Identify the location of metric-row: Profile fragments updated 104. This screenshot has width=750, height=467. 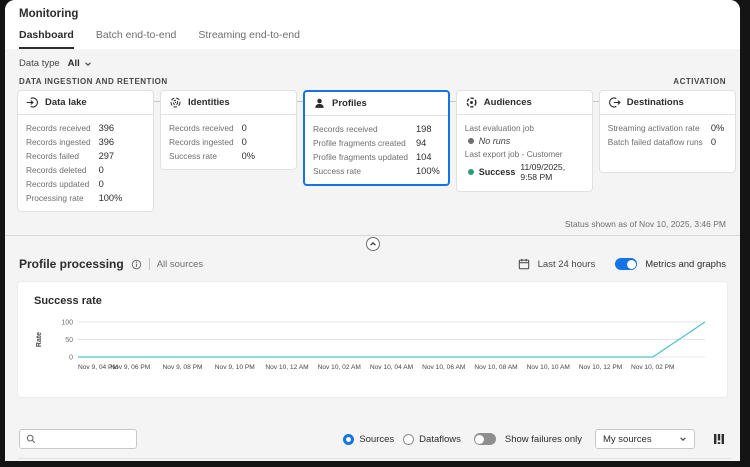
(376, 156).